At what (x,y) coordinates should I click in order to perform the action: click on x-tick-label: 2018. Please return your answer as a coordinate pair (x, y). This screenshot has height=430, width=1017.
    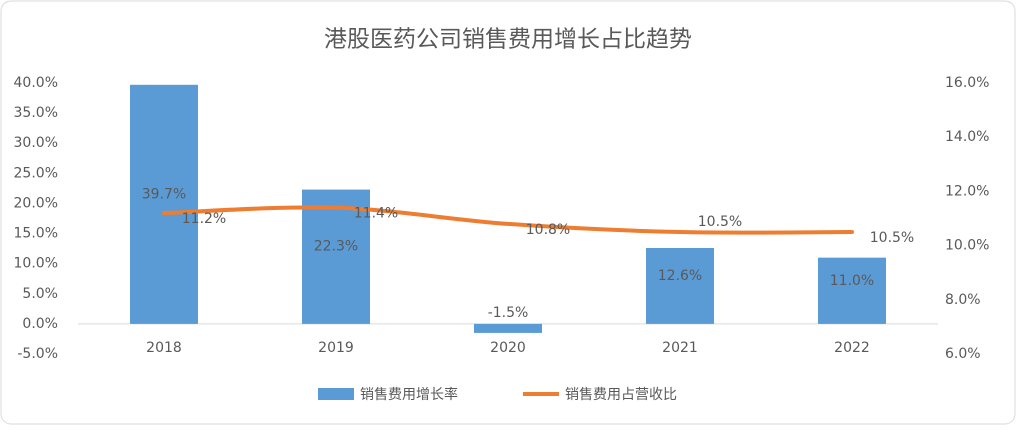
    Looking at the image, I should click on (164, 348).